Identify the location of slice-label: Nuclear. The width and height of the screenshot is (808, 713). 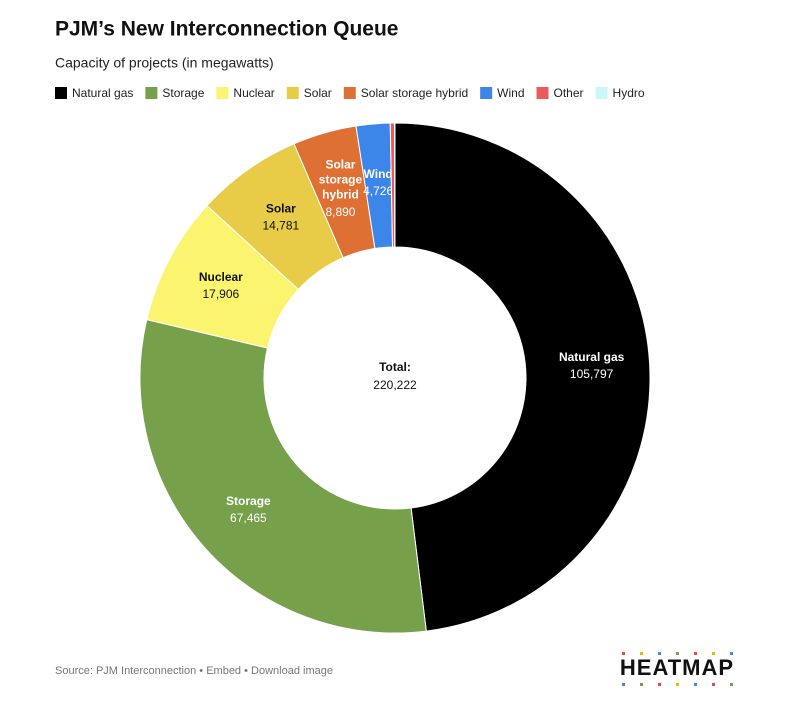
(221, 277).